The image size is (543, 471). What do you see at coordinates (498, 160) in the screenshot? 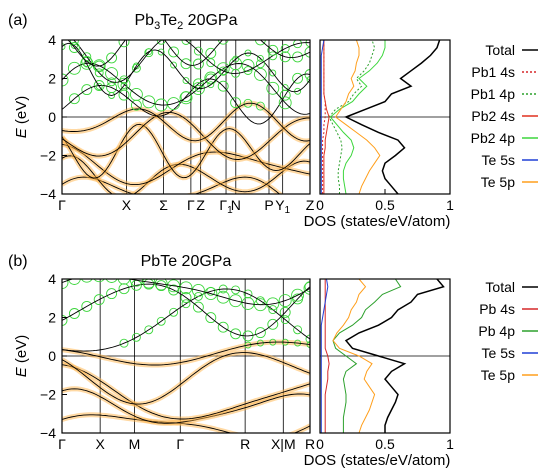
I see `legend-label: Te 5s` at bounding box center [498, 160].